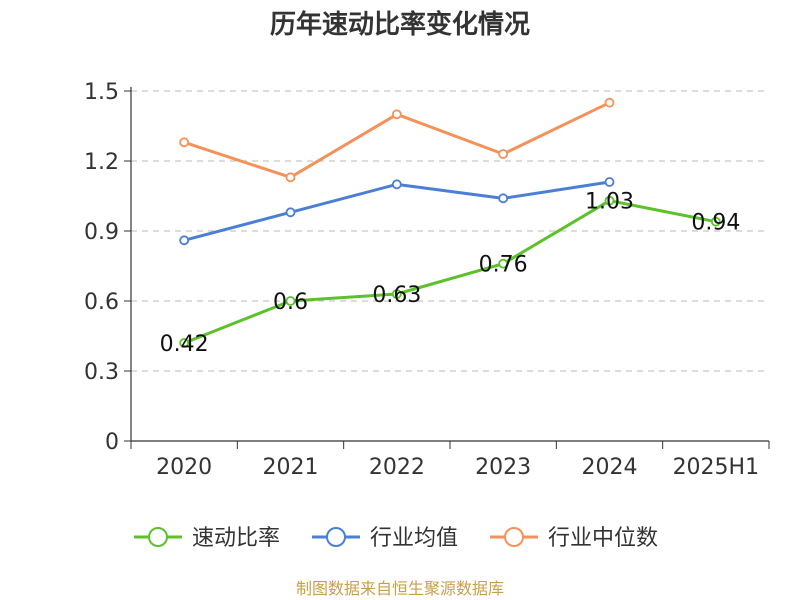 The width and height of the screenshot is (800, 600). What do you see at coordinates (101, 302) in the screenshot?
I see `y-tick-label: 0.6` at bounding box center [101, 302].